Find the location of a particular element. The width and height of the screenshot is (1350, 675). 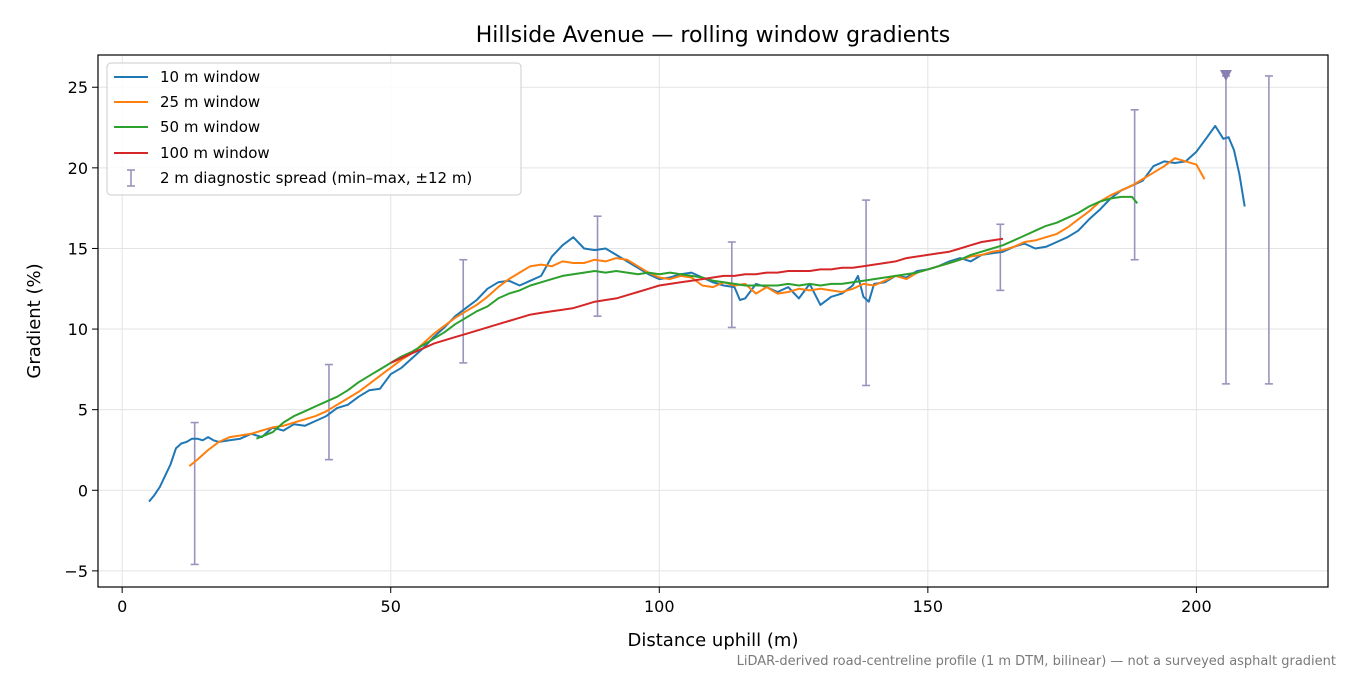

legend-label: 25 m window is located at coordinates (210, 102).